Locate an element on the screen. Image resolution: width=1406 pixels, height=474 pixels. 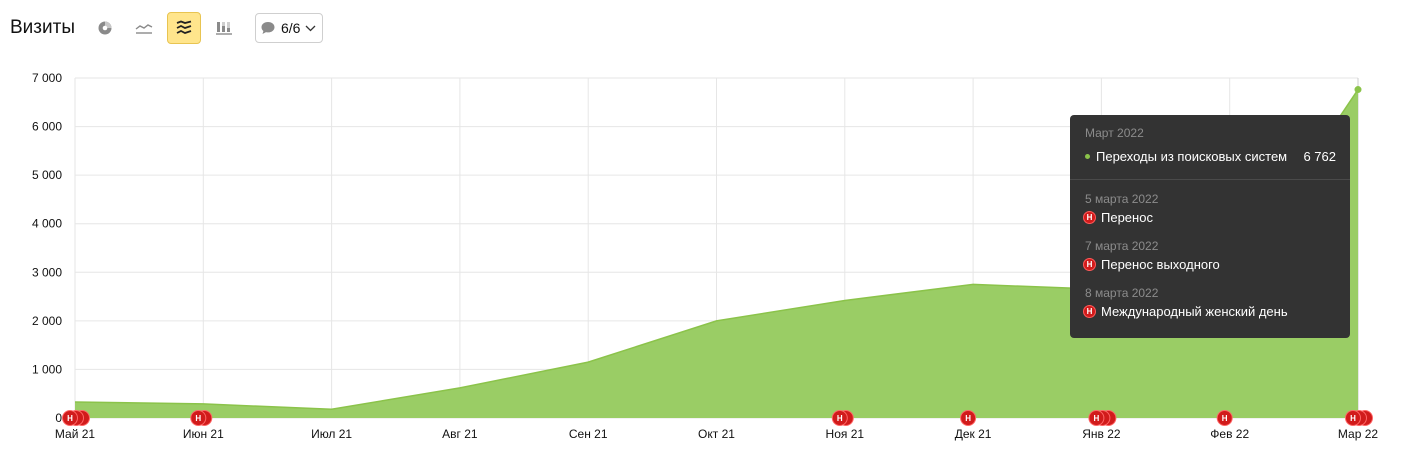
line-chart-button is located at coordinates (144, 28).